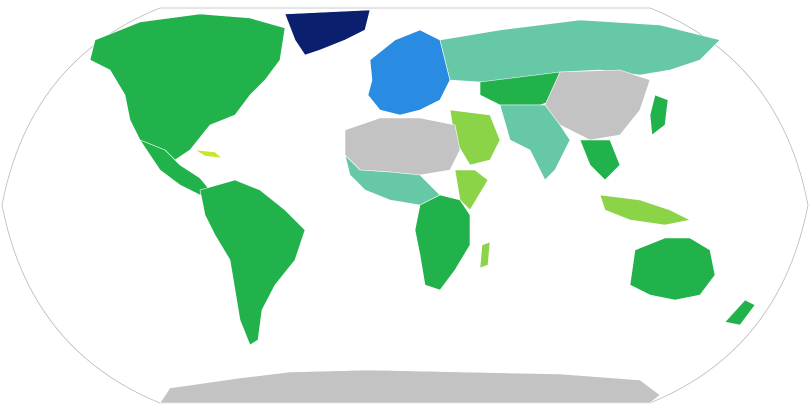  I want to click on region-horn-of-africa, so click(471, 190).